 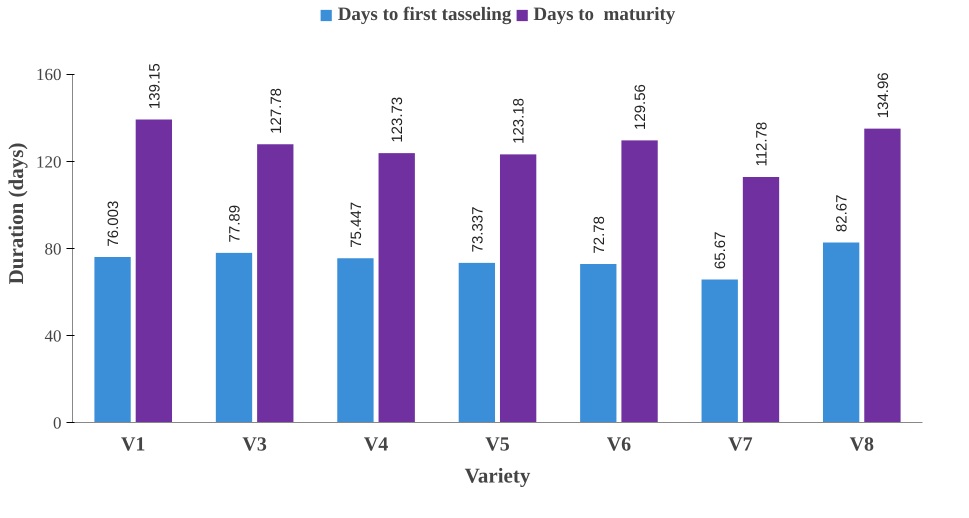 I want to click on x-tick-label: V5, so click(x=497, y=445).